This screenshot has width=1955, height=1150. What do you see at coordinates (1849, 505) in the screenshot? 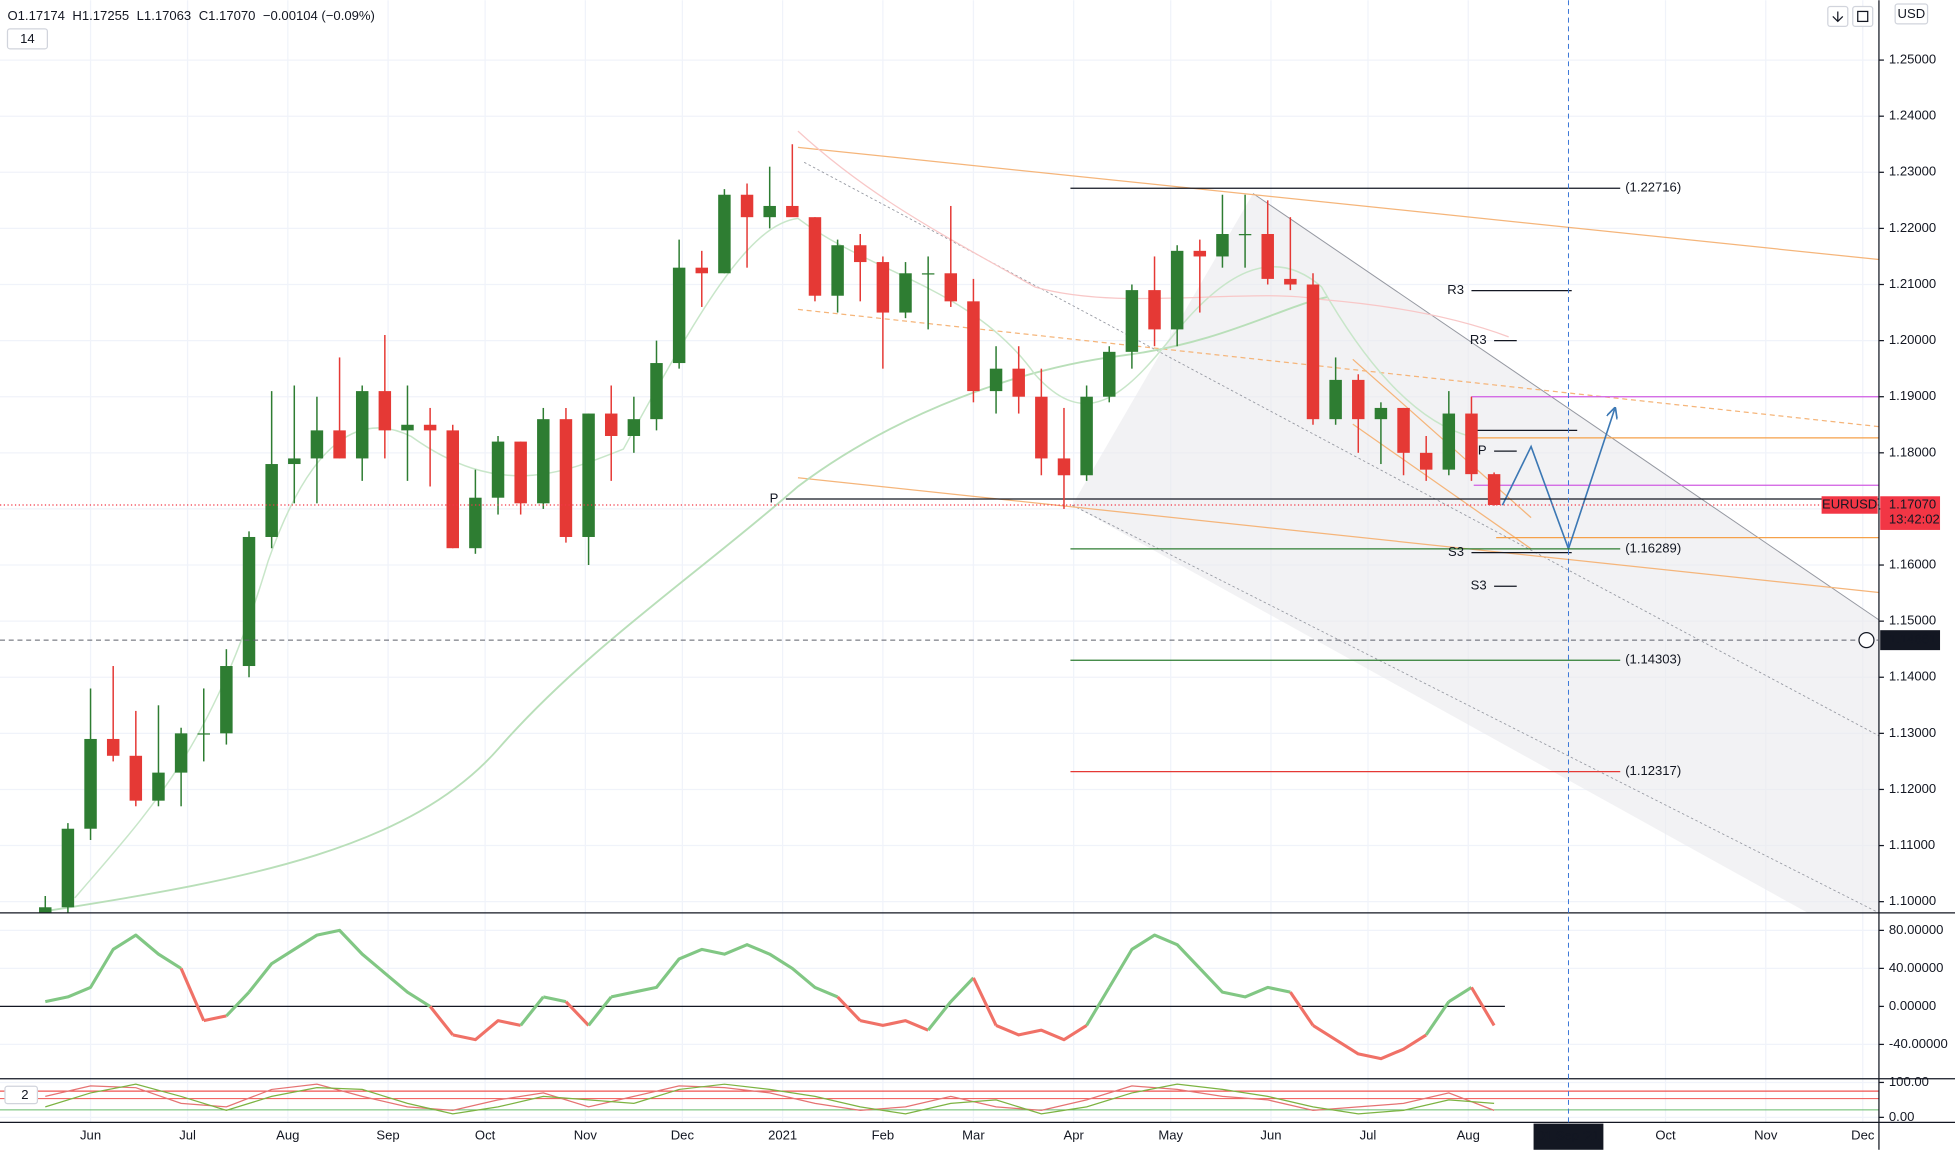
I see `symbol-tag` at bounding box center [1849, 505].